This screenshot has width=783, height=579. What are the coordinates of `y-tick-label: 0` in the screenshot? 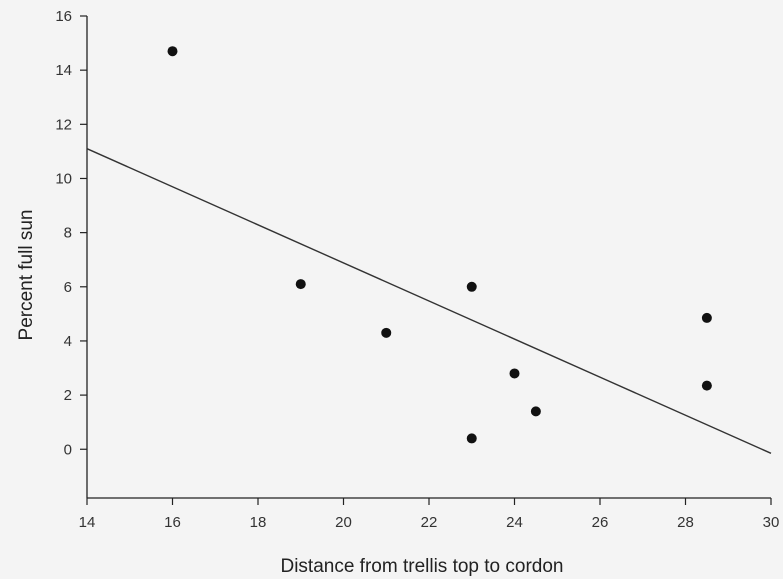 It's located at (68, 449).